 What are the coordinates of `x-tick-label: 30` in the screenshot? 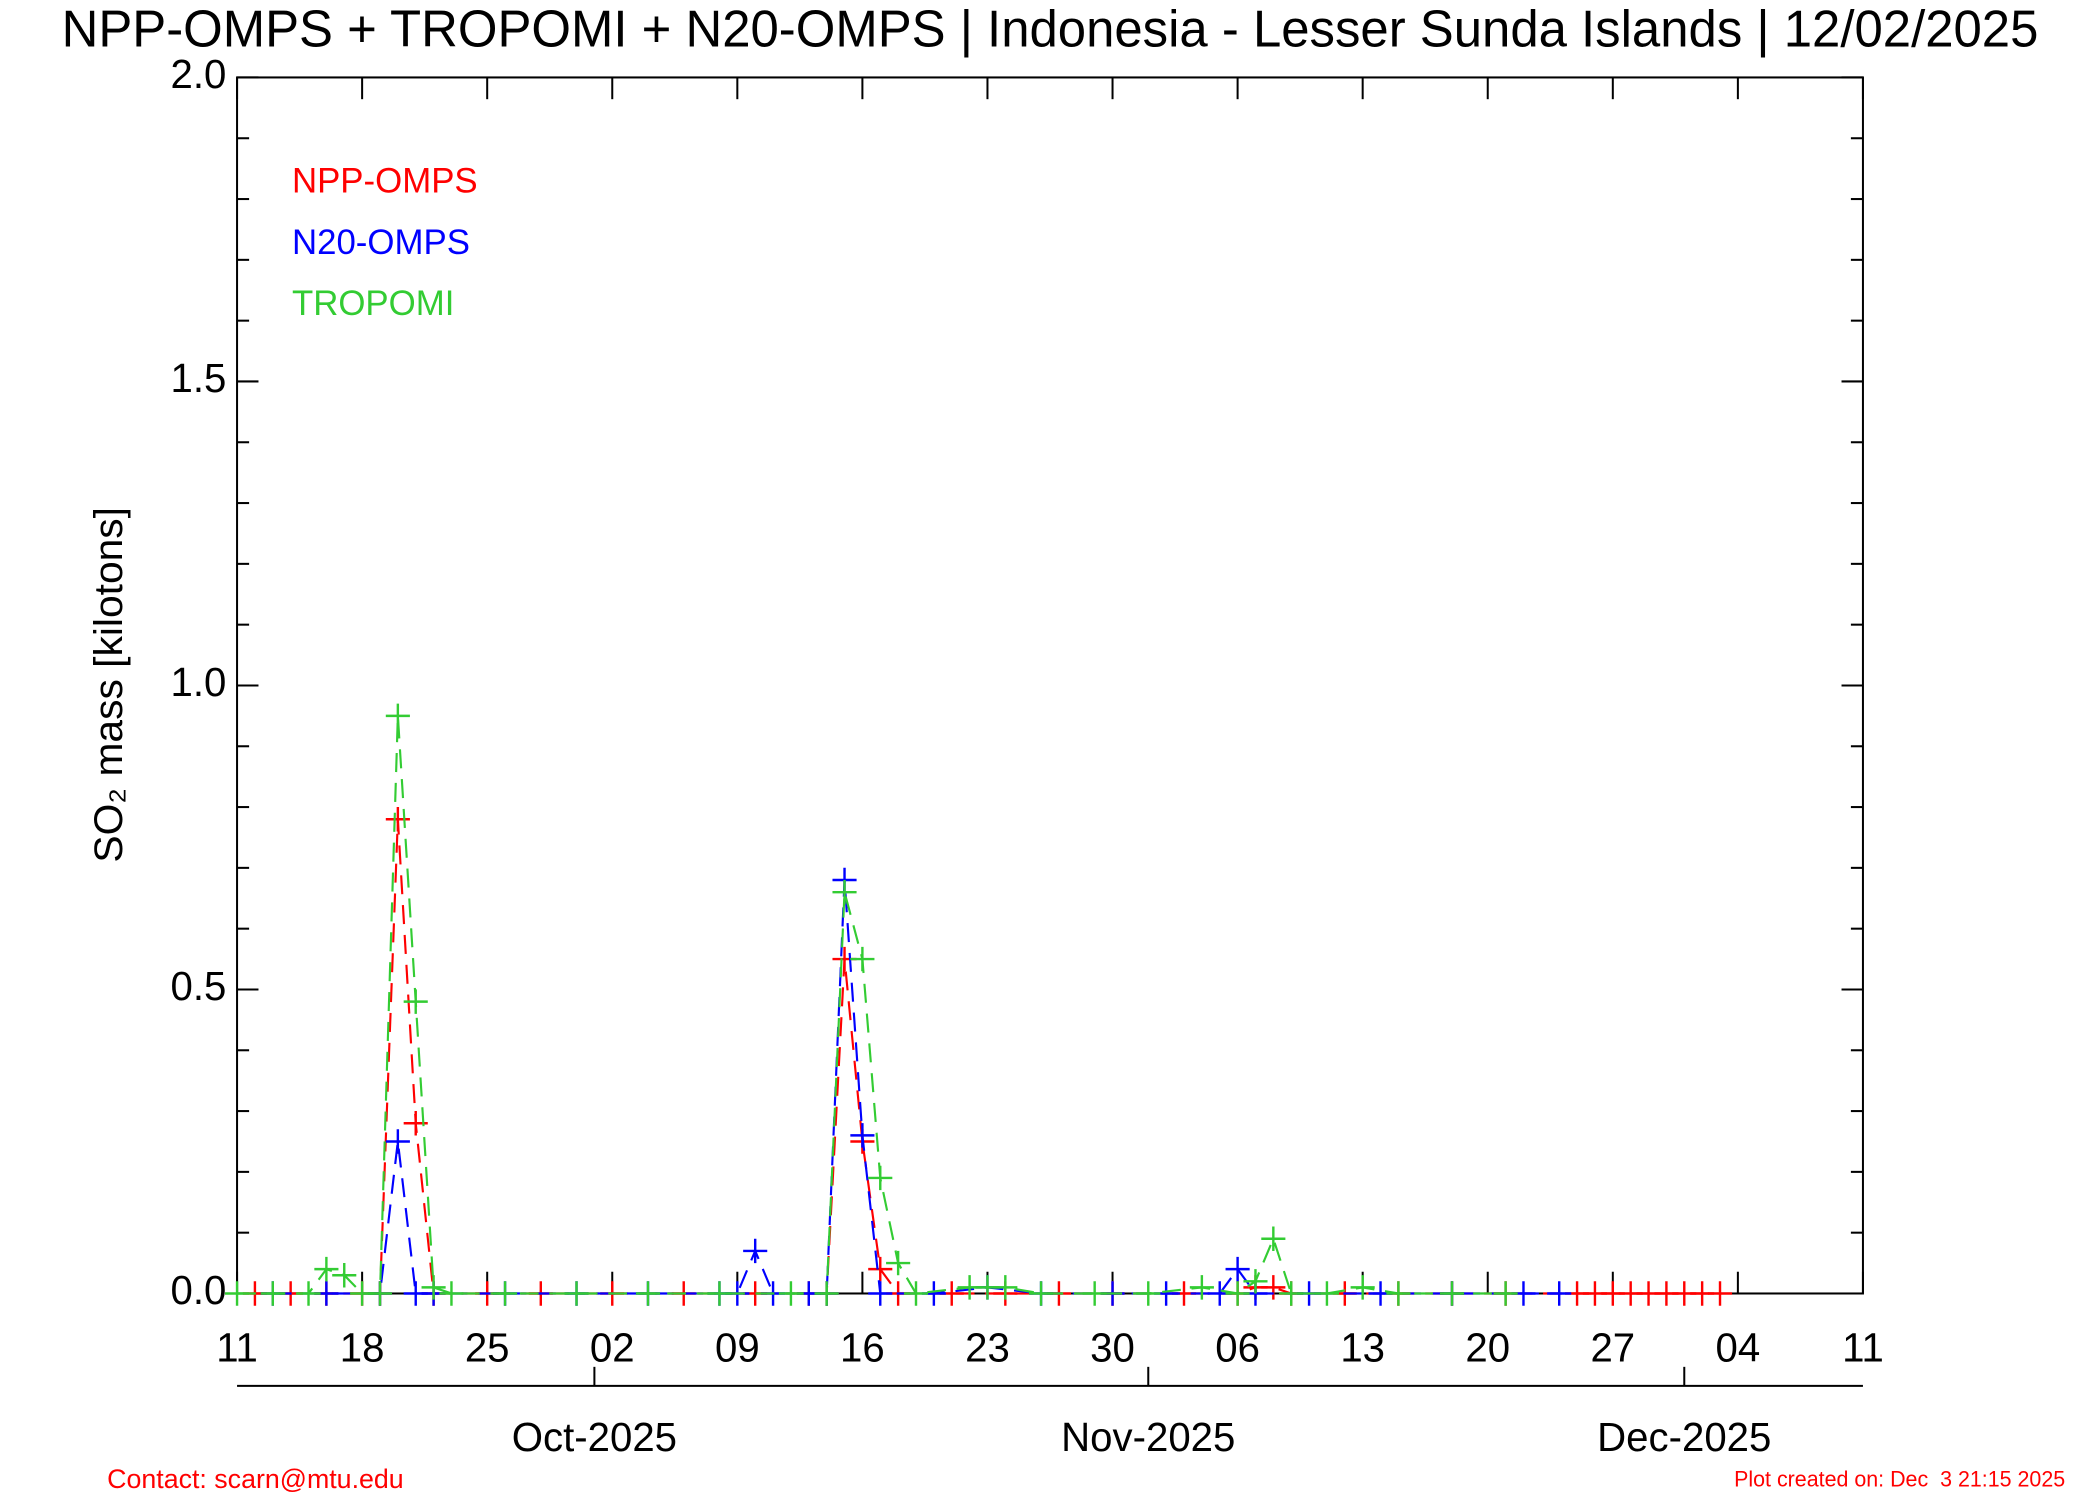 It's located at (1112, 1347).